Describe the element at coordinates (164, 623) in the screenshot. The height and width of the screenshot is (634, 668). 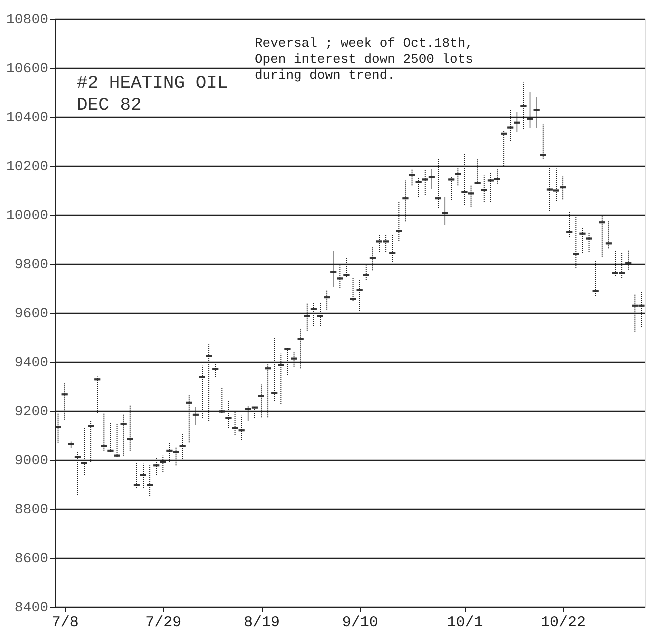
I see `x-tick-label: 7/29` at that location.